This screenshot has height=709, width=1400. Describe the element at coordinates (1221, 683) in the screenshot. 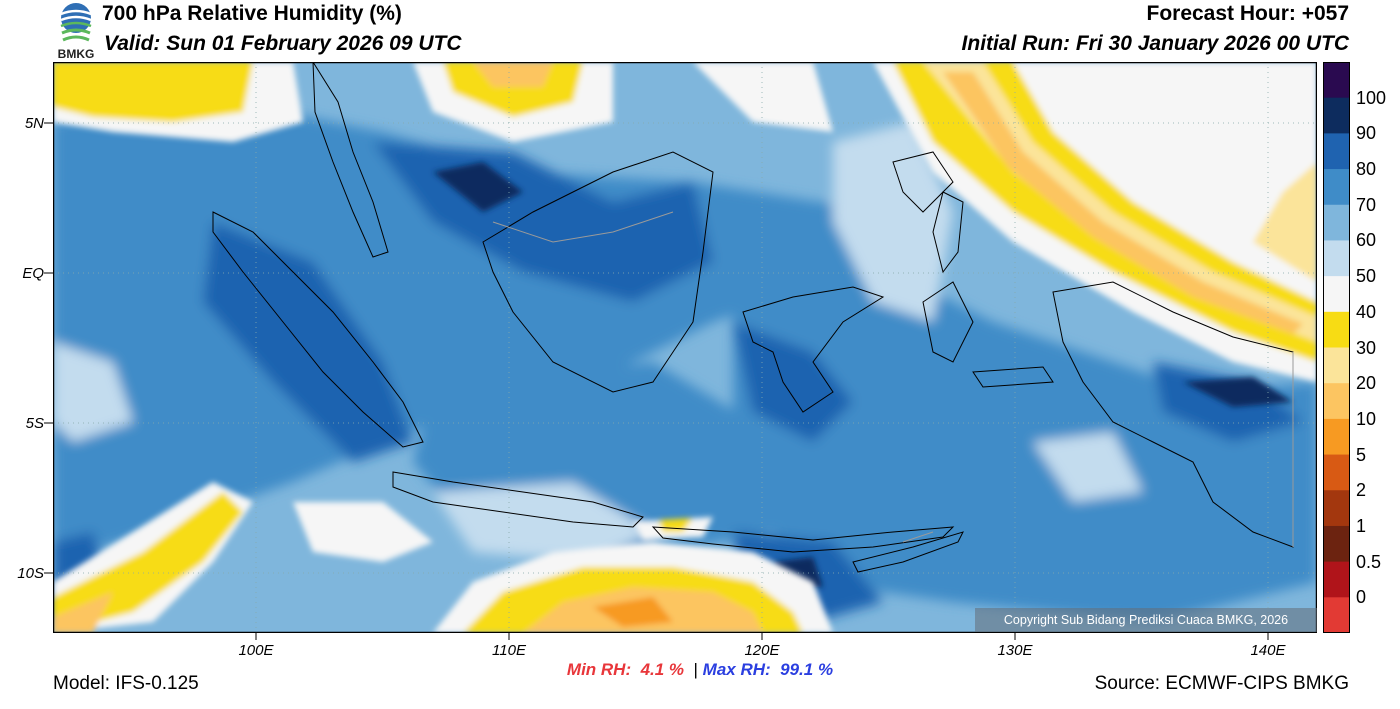

I see `data-source: Source: ECMWF-CIPS BMKG` at that location.